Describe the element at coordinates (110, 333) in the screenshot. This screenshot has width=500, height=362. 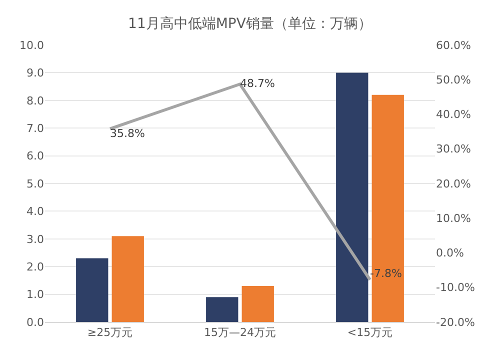
I see `x-tick-label: ≥25万元` at that location.